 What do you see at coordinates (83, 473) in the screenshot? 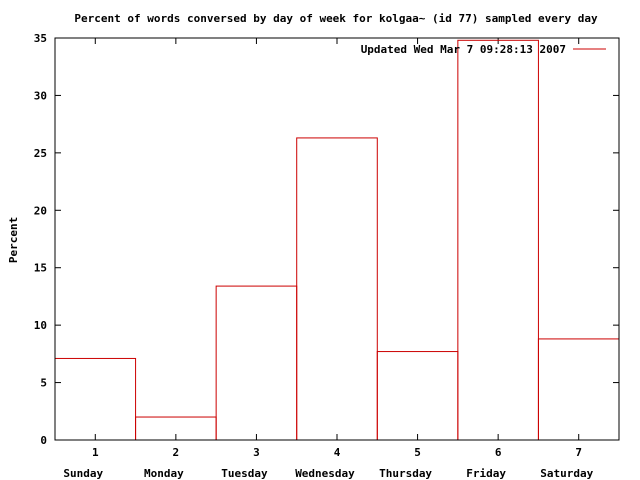
I see `day-label: Sunday` at bounding box center [83, 473].